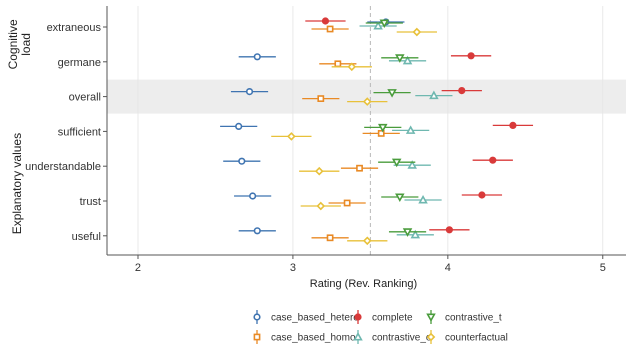  I want to click on group-label-1: Explanatory values, so click(17, 183).